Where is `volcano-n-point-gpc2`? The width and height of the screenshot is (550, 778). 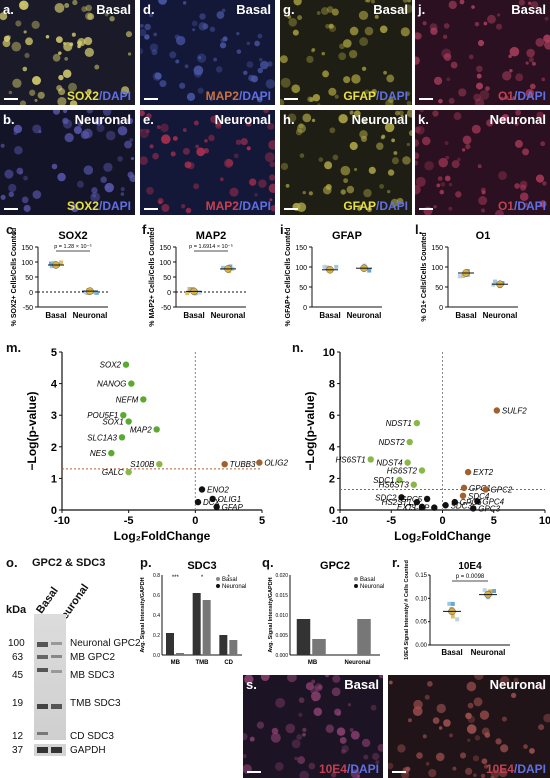 volcano-n-point-gpc2 is located at coordinates (485, 489).